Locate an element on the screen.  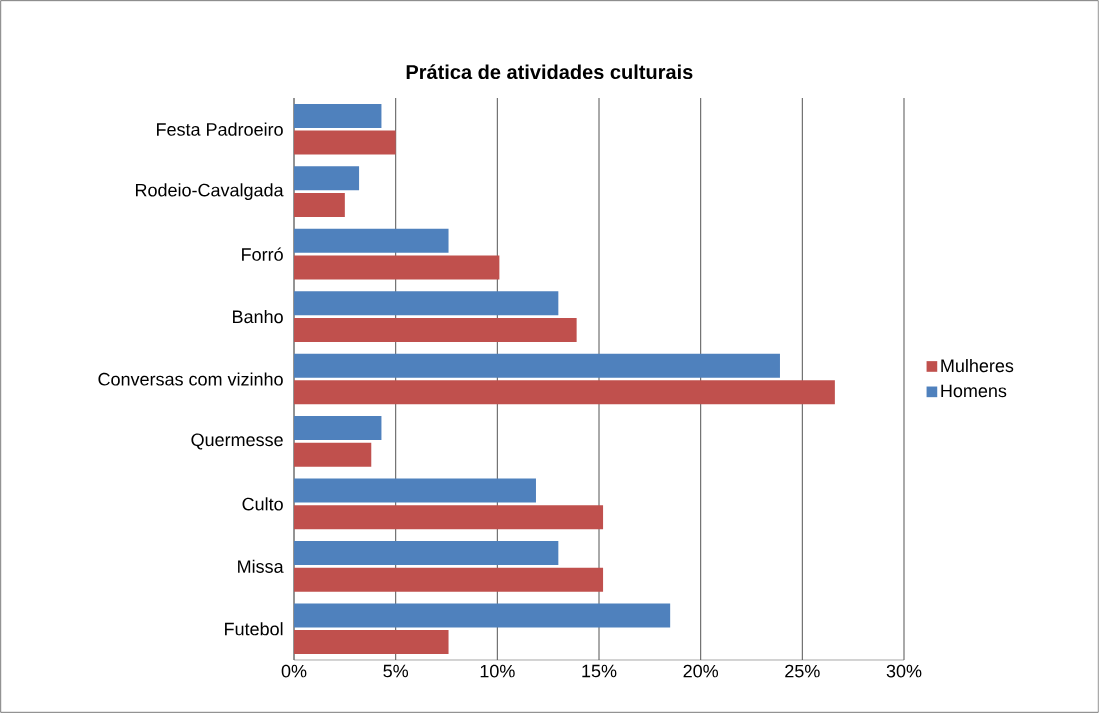
y-tick-label: Rodeio-Cavalgada is located at coordinates (209, 192).